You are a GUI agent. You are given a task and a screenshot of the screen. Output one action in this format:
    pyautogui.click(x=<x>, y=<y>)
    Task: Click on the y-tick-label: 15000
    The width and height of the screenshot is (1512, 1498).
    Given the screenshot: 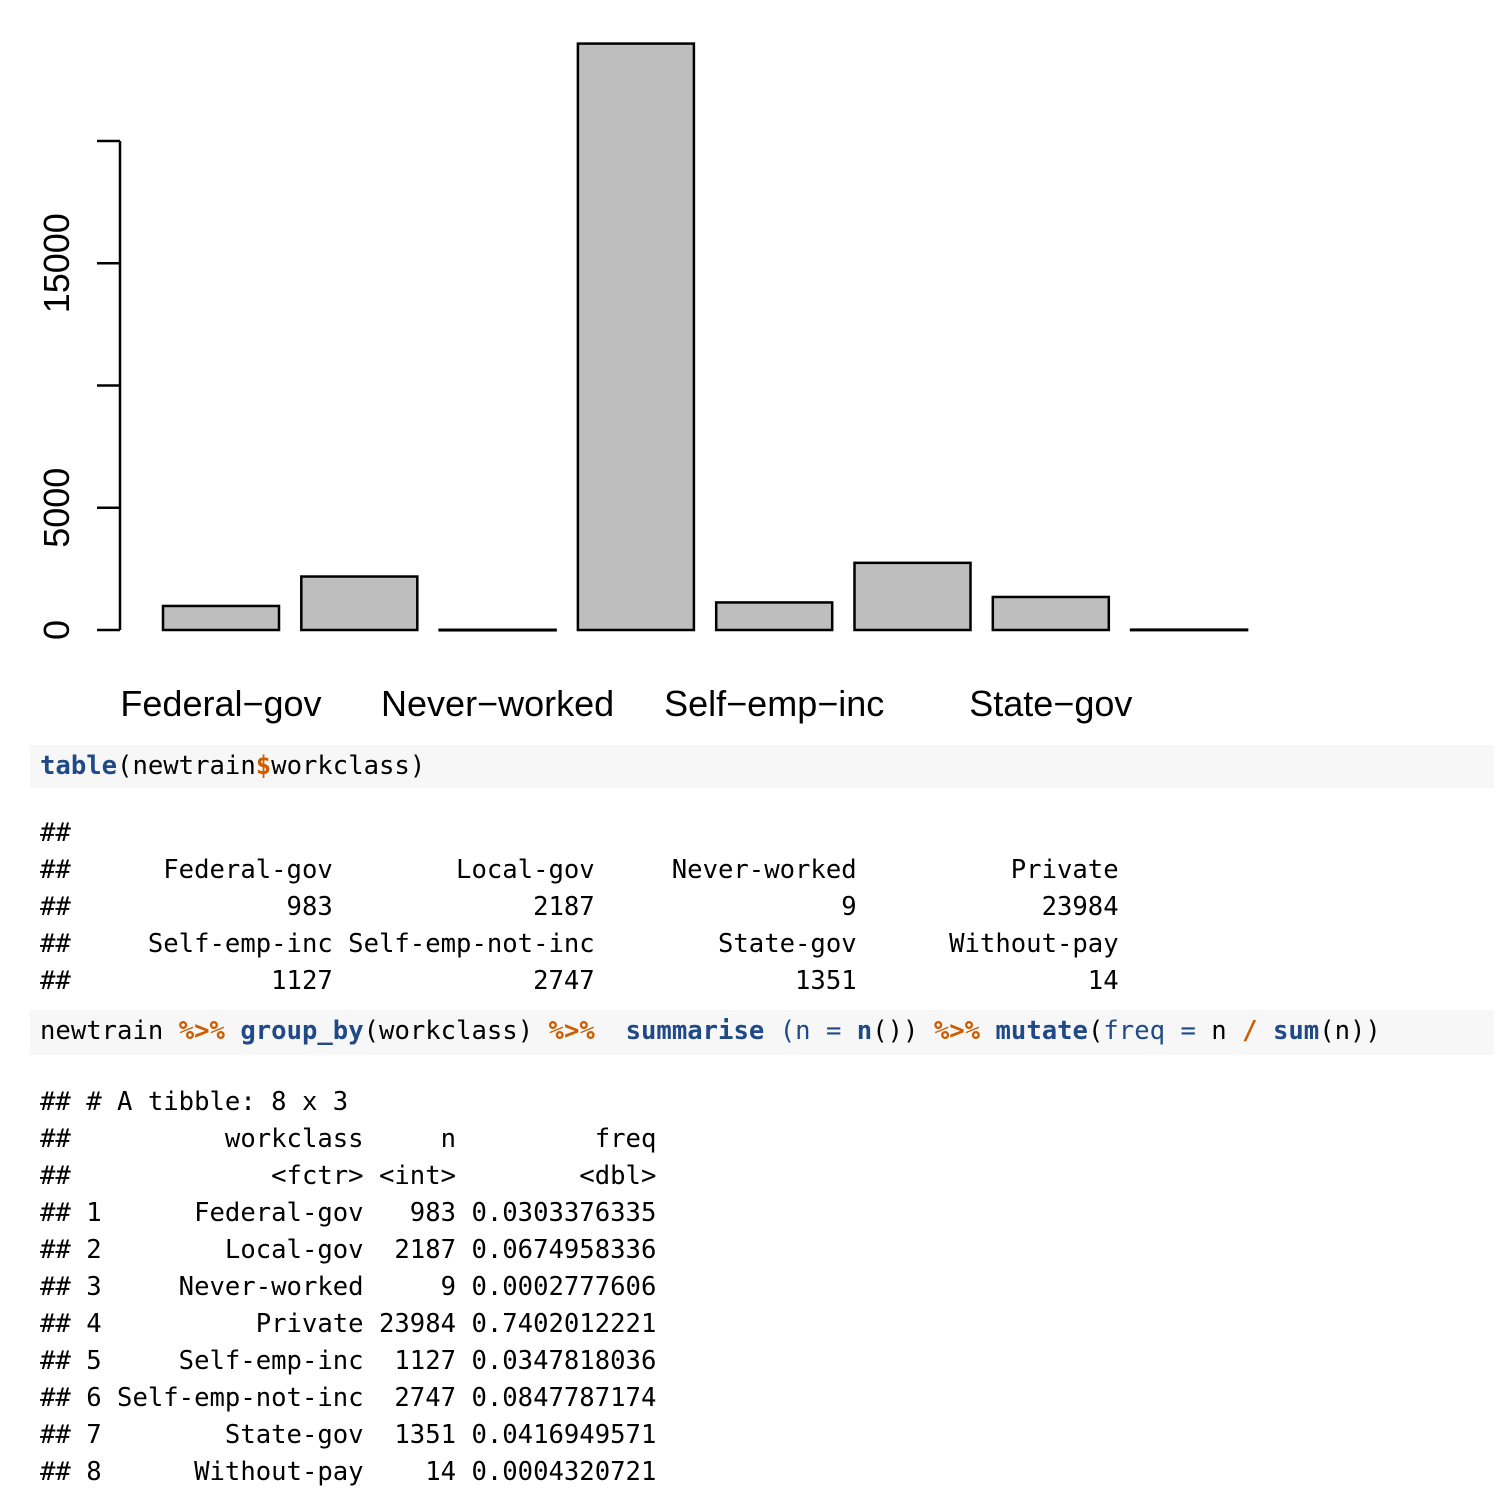 What is the action you would take?
    pyautogui.click(x=56, y=263)
    